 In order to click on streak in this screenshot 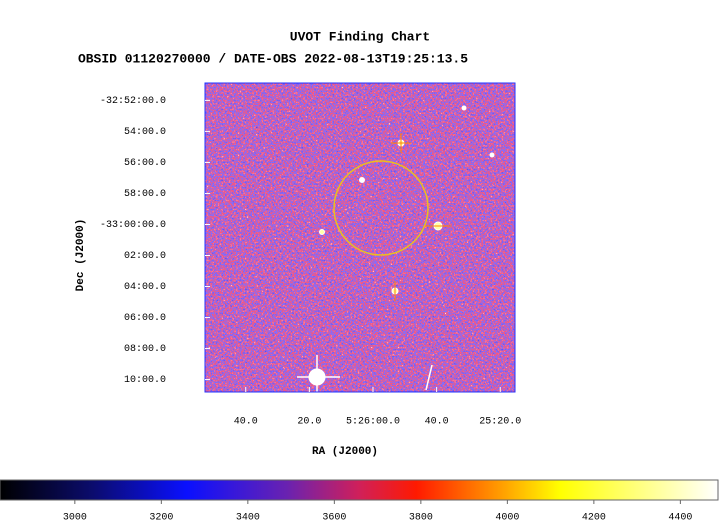, I will do `click(429, 377)`.